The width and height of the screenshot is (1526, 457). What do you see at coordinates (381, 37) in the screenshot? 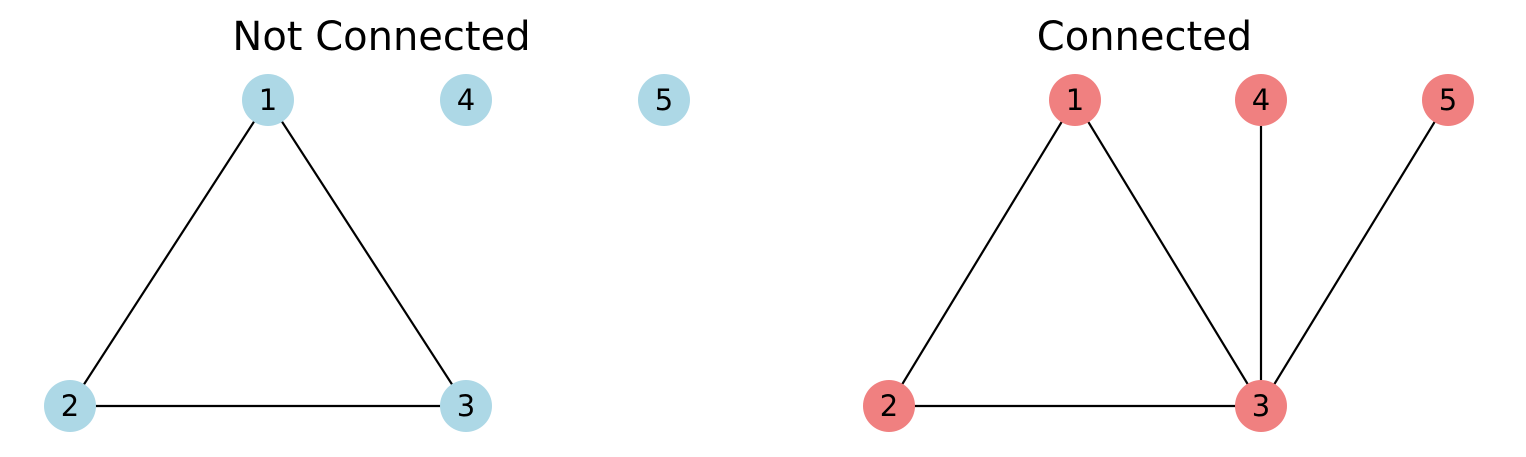
I see `graph-title: Not Connected` at bounding box center [381, 37].